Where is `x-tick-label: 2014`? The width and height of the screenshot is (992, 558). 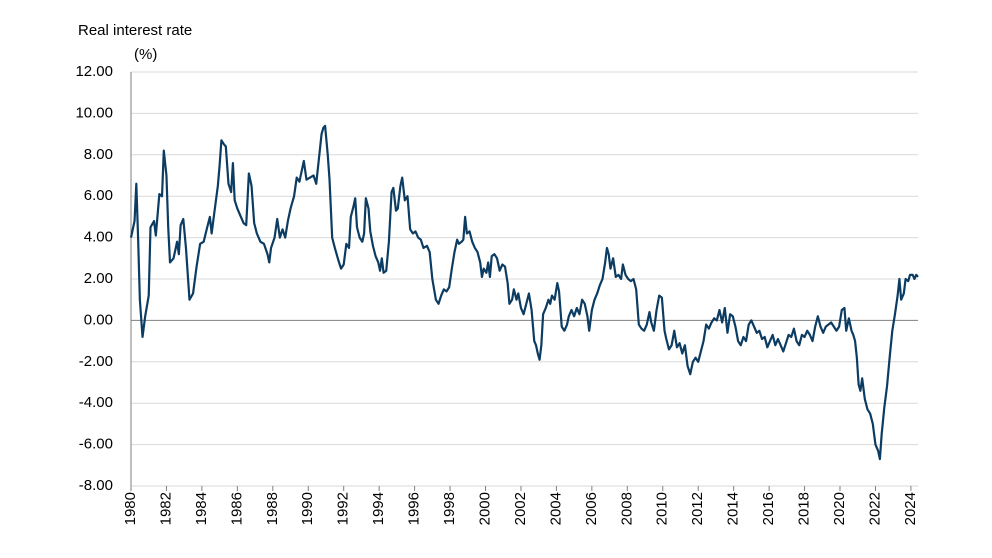
x-tick-label: 2014 is located at coordinates (733, 508).